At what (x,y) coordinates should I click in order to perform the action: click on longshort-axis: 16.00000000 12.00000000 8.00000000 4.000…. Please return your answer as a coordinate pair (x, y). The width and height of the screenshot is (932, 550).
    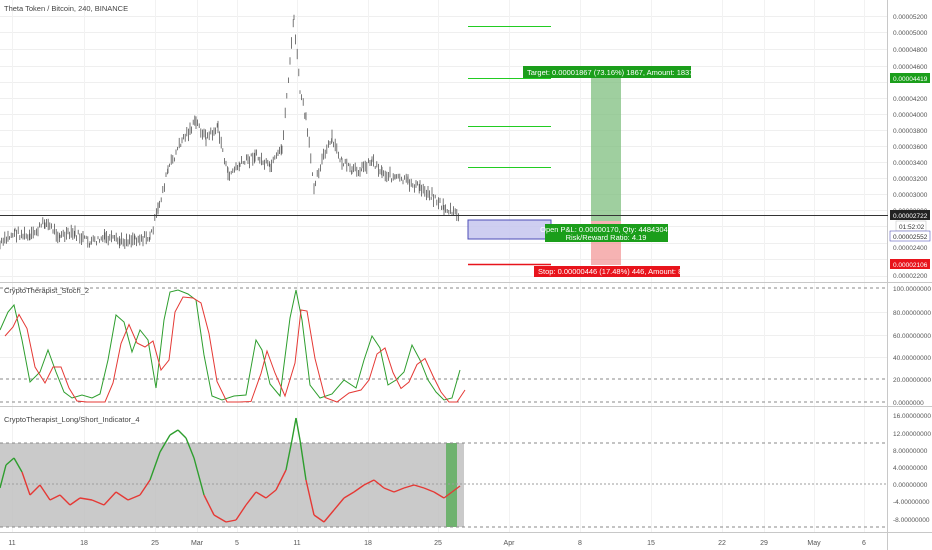
    Looking at the image, I should click on (912, 468).